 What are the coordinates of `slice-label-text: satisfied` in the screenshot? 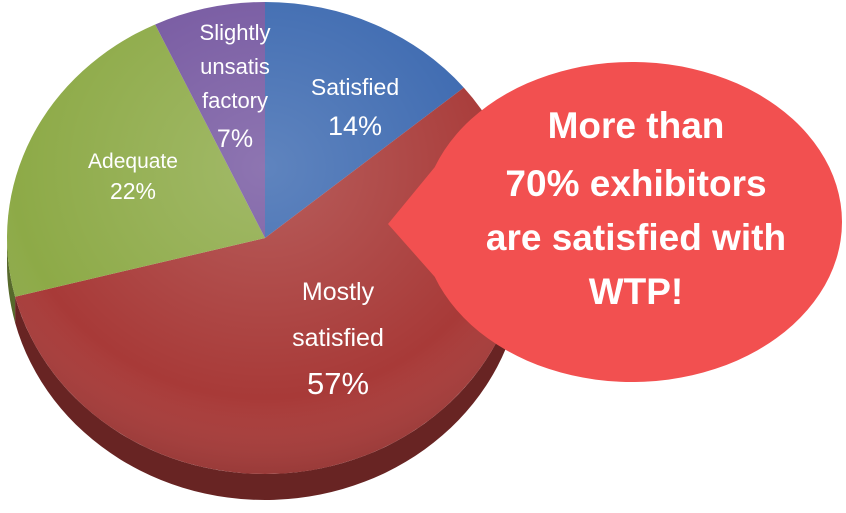 It's located at (338, 338).